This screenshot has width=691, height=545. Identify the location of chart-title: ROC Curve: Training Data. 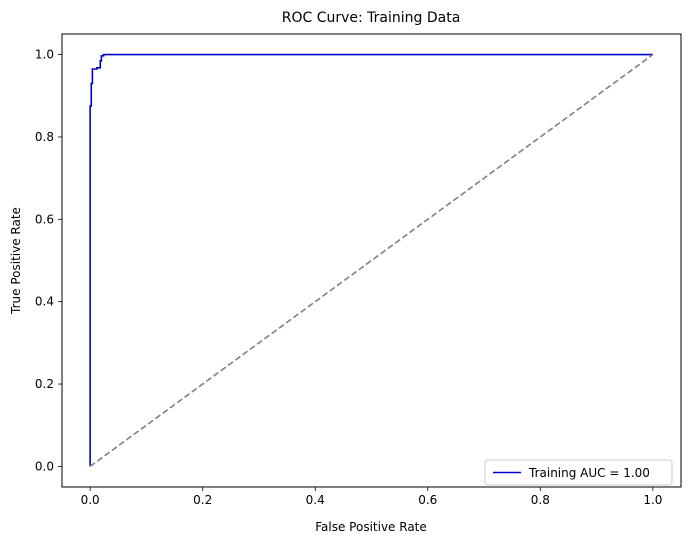
(371, 18).